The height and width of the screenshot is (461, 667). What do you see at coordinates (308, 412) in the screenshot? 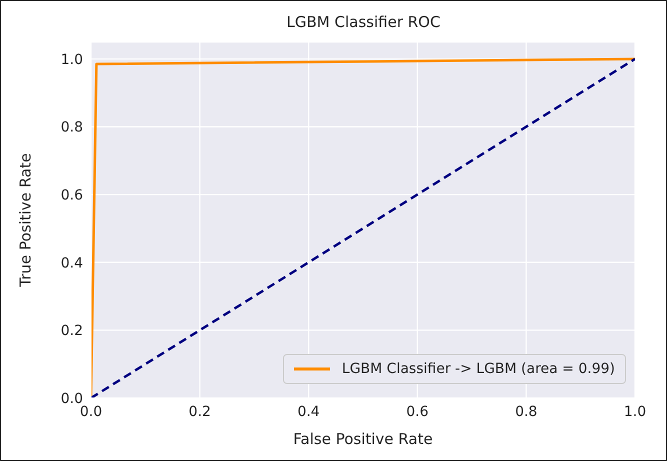
I see `x-tick-label: 0.4` at bounding box center [308, 412].